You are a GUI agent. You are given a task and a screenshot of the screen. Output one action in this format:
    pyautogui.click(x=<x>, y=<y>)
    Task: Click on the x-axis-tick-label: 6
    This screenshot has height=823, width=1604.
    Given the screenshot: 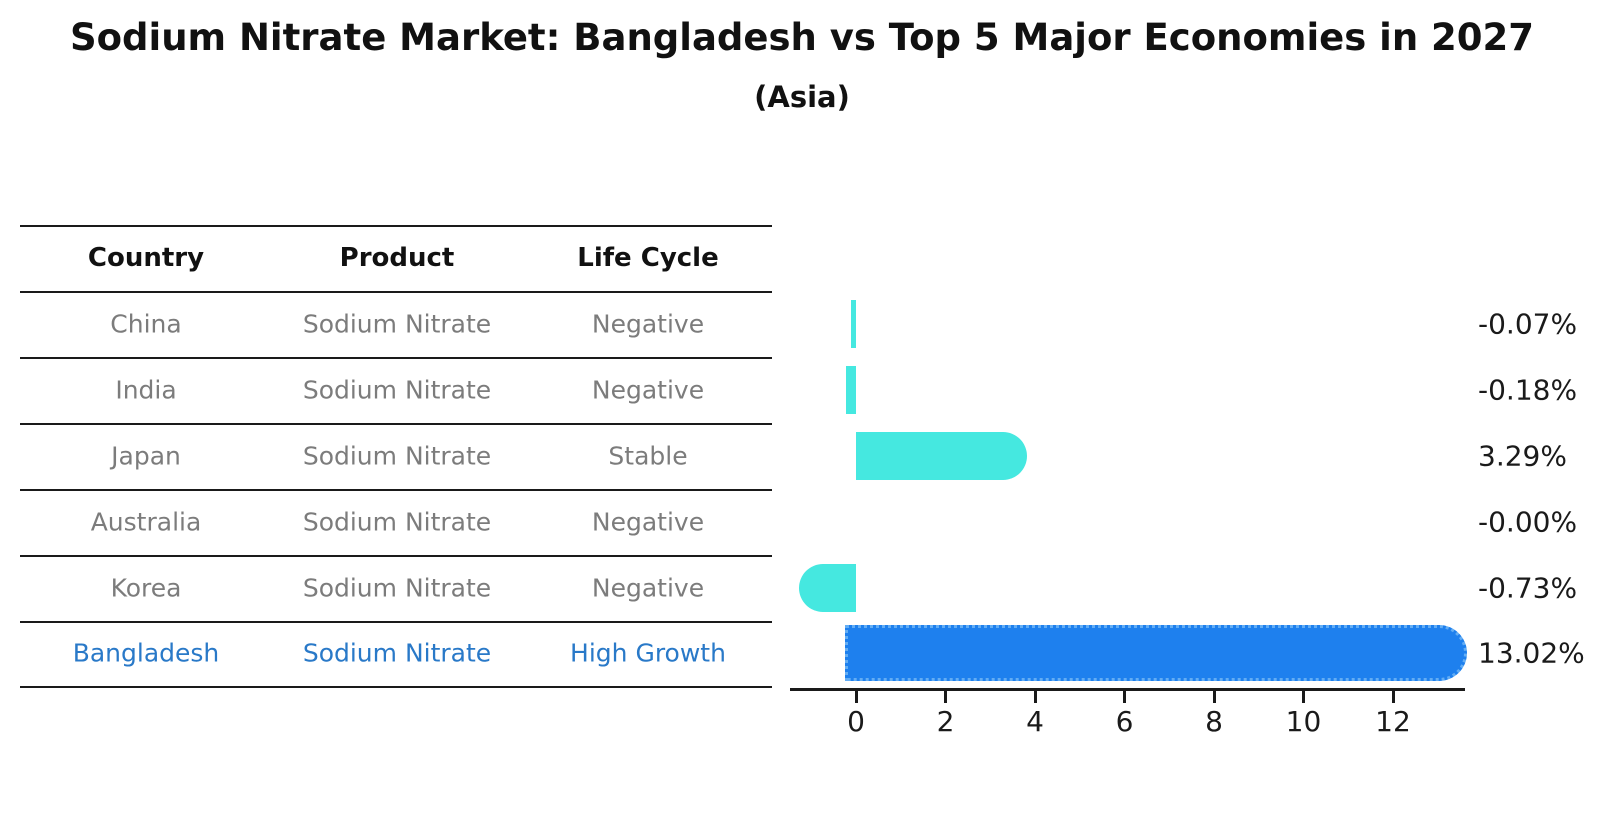 What is the action you would take?
    pyautogui.click(x=1124, y=721)
    